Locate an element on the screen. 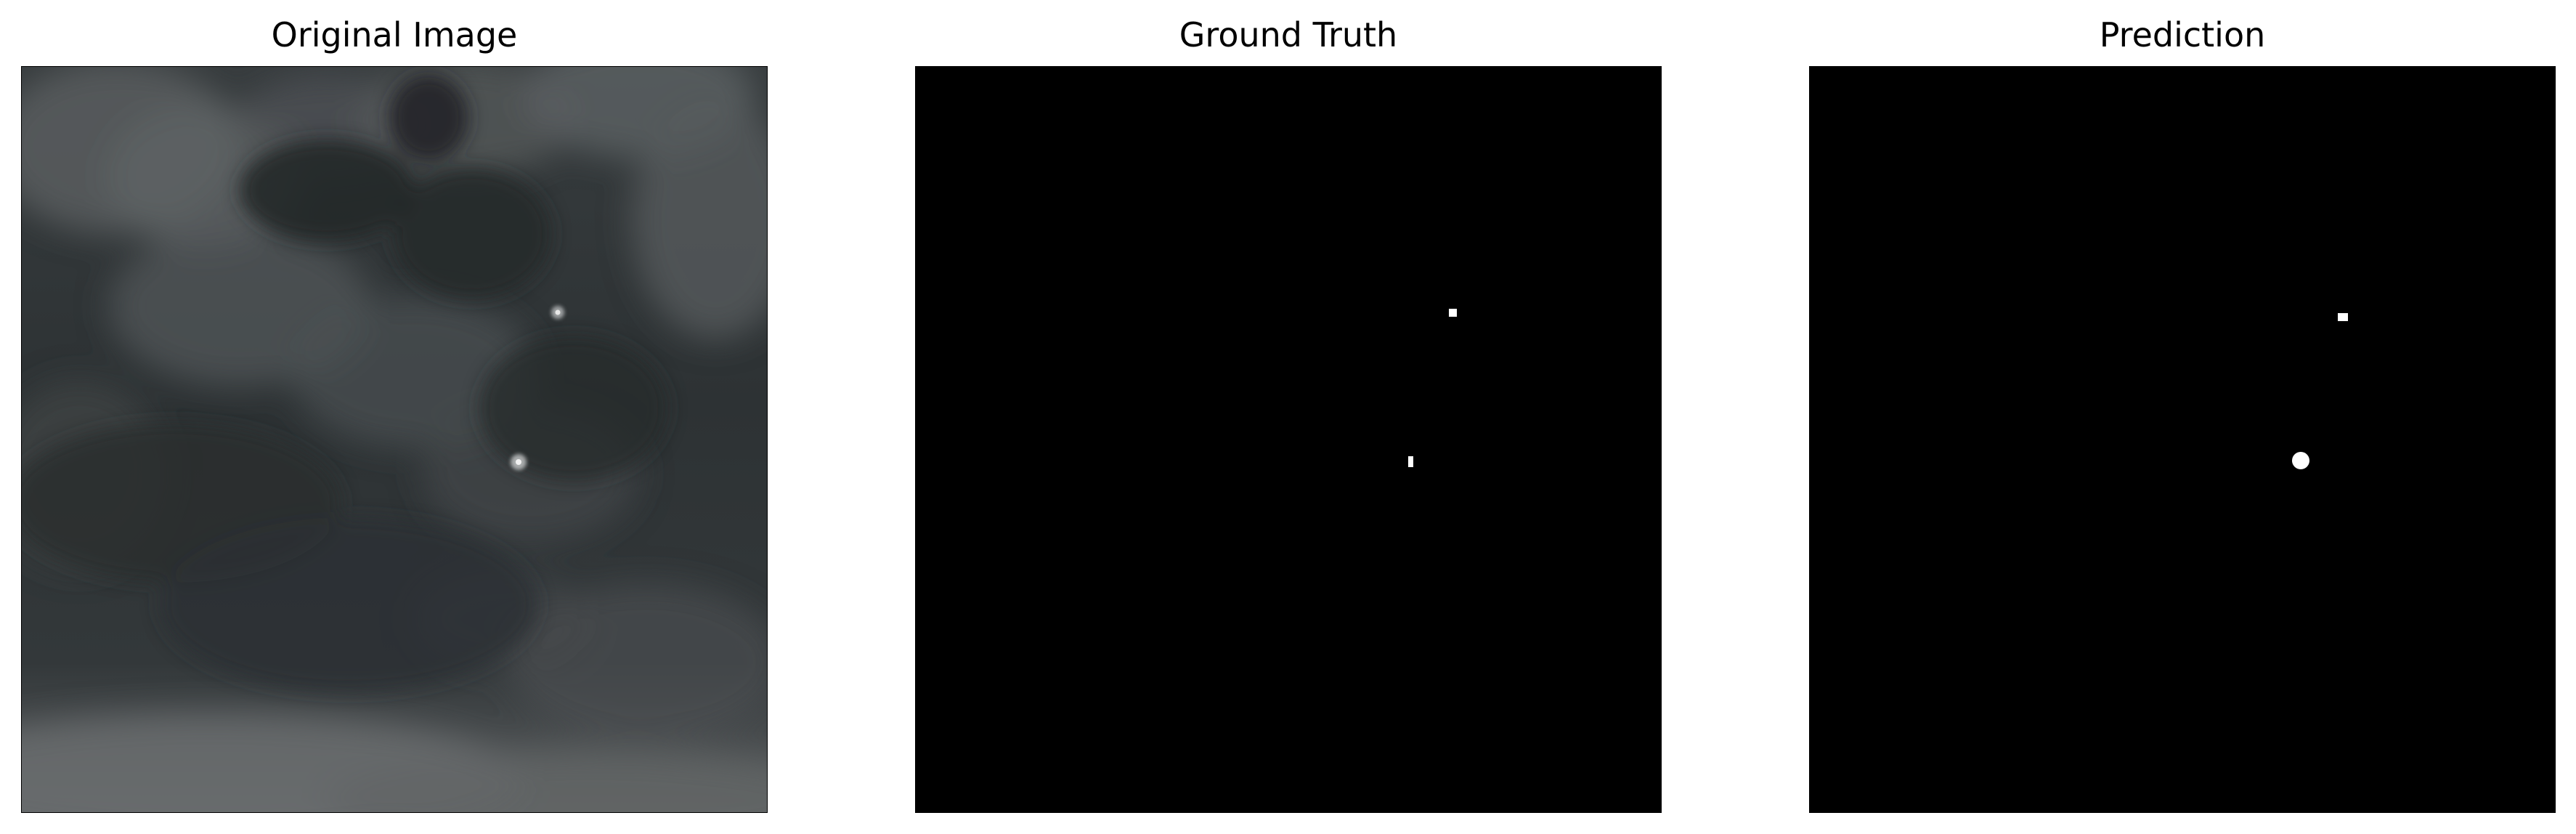  panel-title-prediction: Prediction is located at coordinates (2182, 34).